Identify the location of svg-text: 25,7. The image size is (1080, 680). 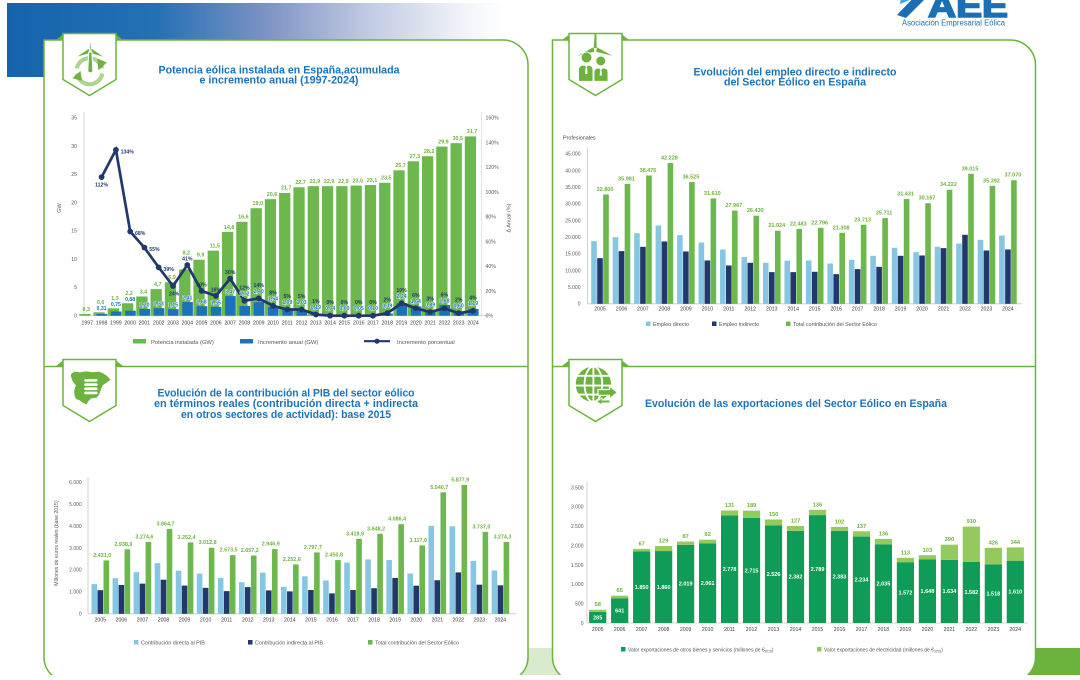
(400, 166).